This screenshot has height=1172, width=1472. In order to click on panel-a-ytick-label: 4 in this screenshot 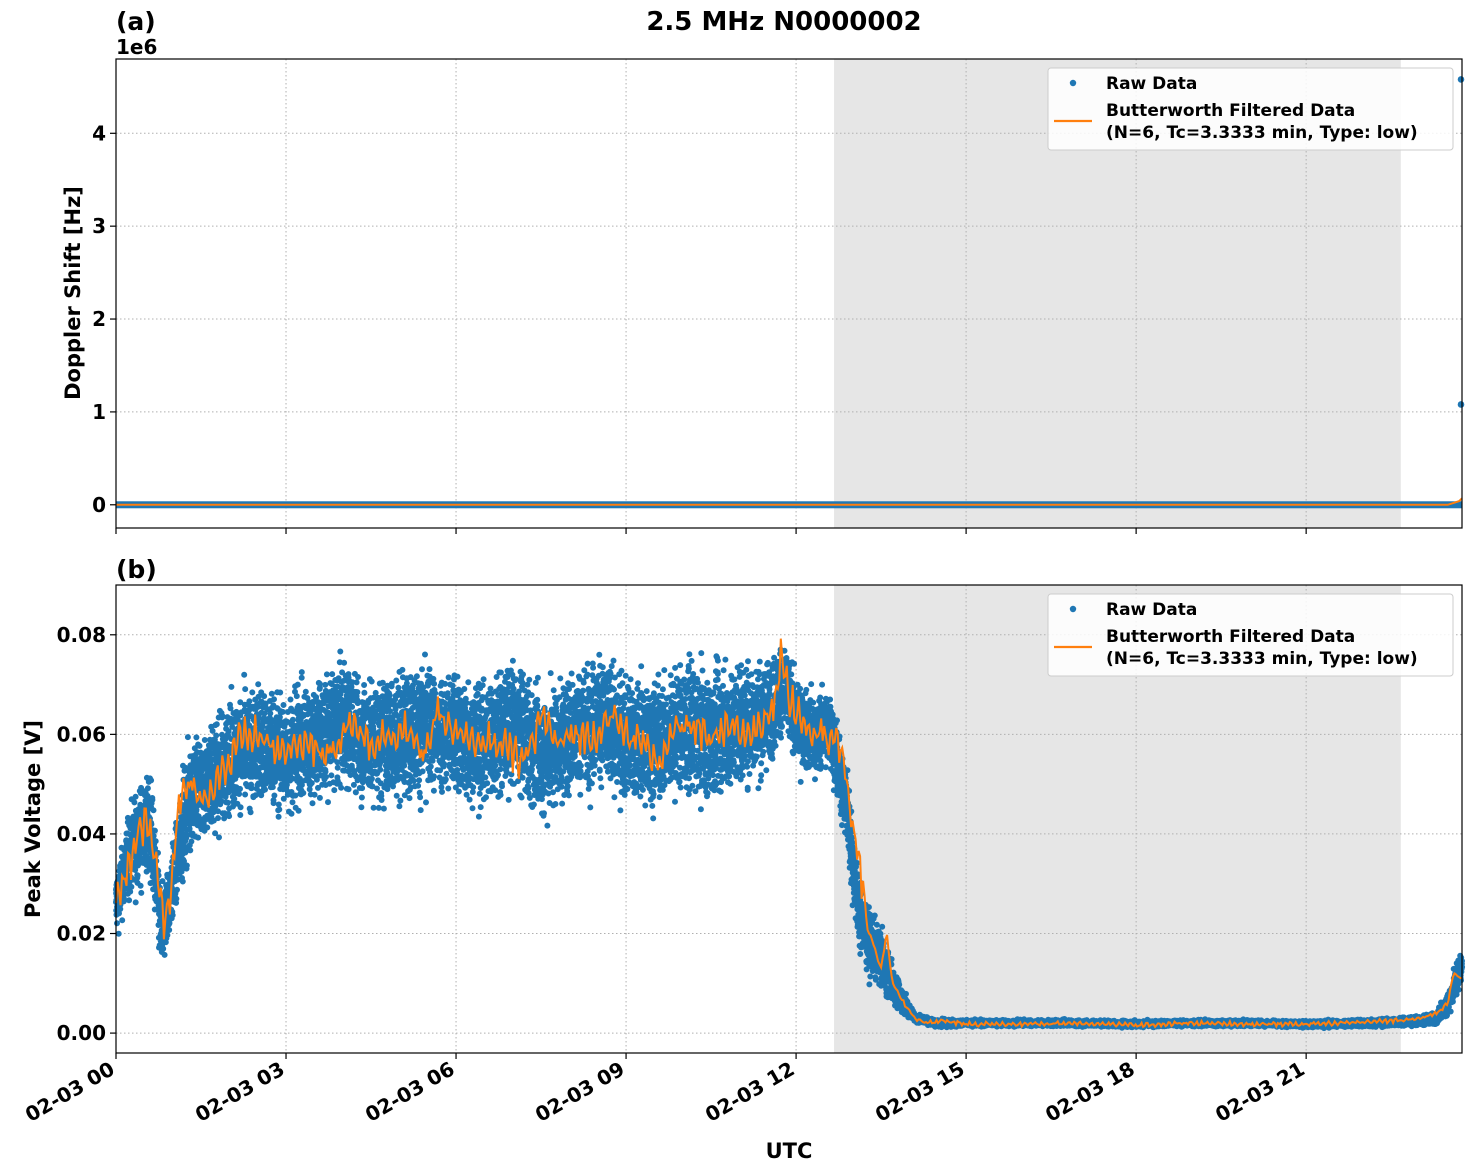, I will do `click(99, 133)`.